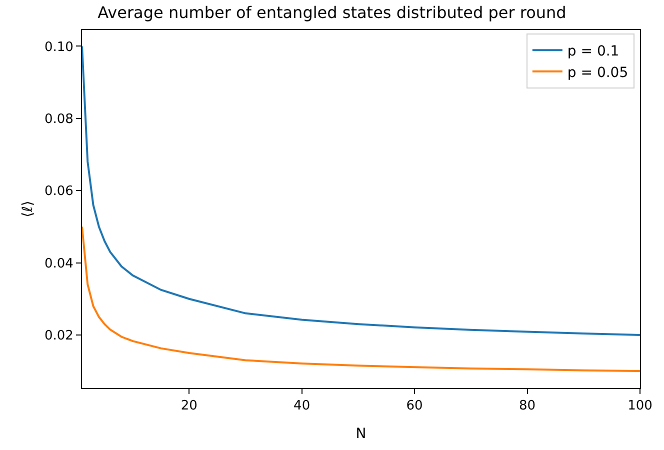  Describe the element at coordinates (597, 72) in the screenshot. I see `legend-label: p = 0.05` at that location.